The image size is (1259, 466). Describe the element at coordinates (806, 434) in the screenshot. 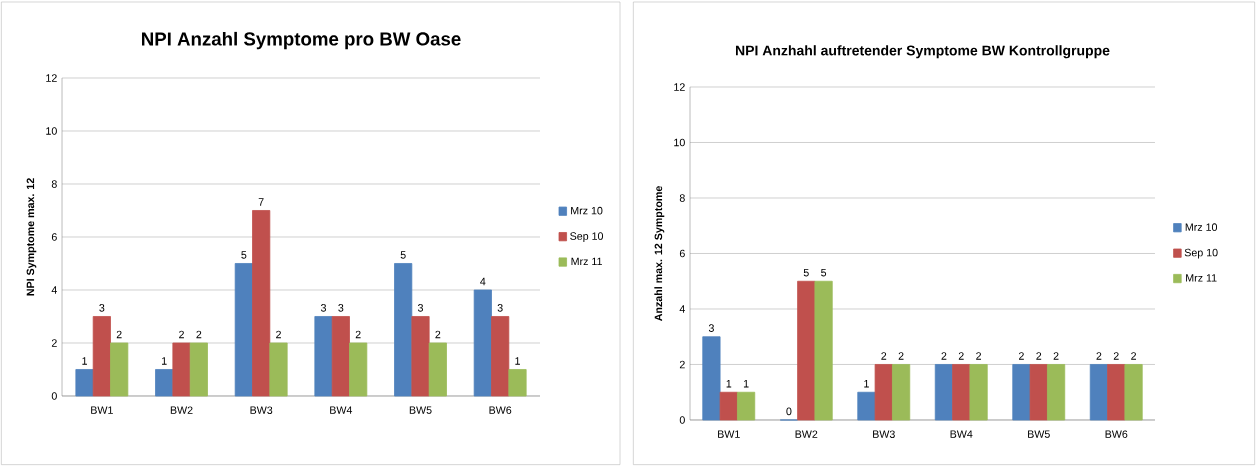

I see `x-tick-label: BW2` at that location.